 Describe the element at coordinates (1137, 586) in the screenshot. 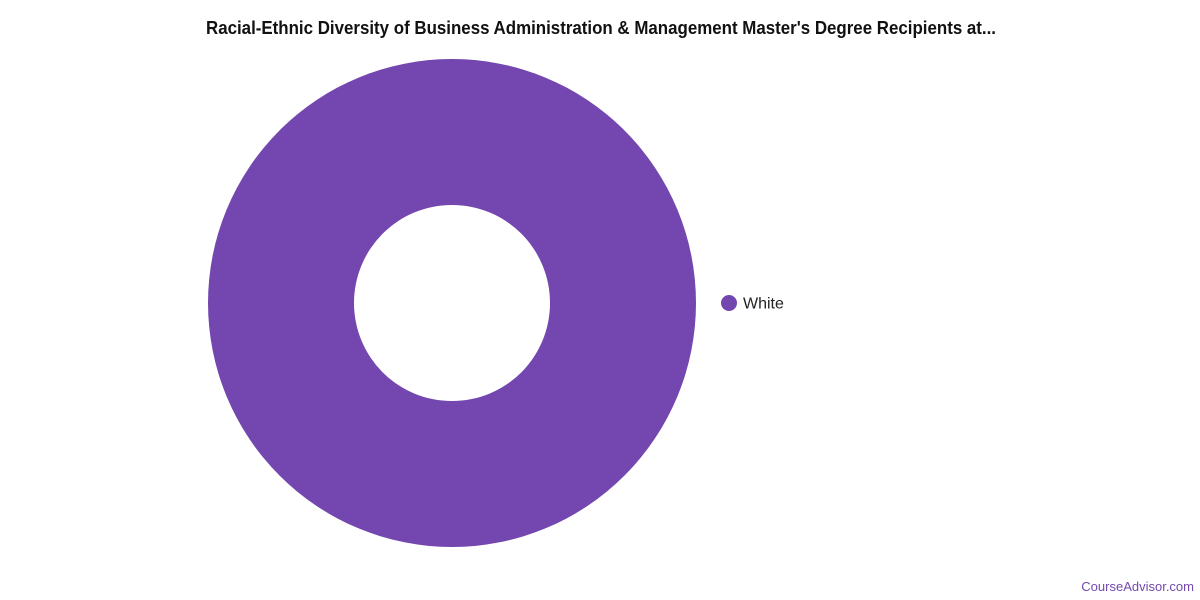

I see `watermark: CourseAdvisor.com` at that location.